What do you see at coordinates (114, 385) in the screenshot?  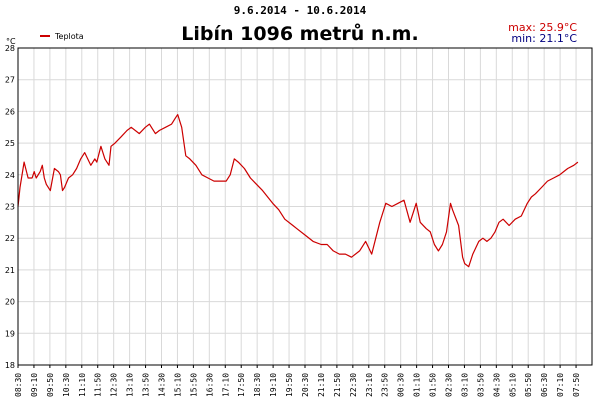 I see `x-tick-label: 12:30` at bounding box center [114, 385].